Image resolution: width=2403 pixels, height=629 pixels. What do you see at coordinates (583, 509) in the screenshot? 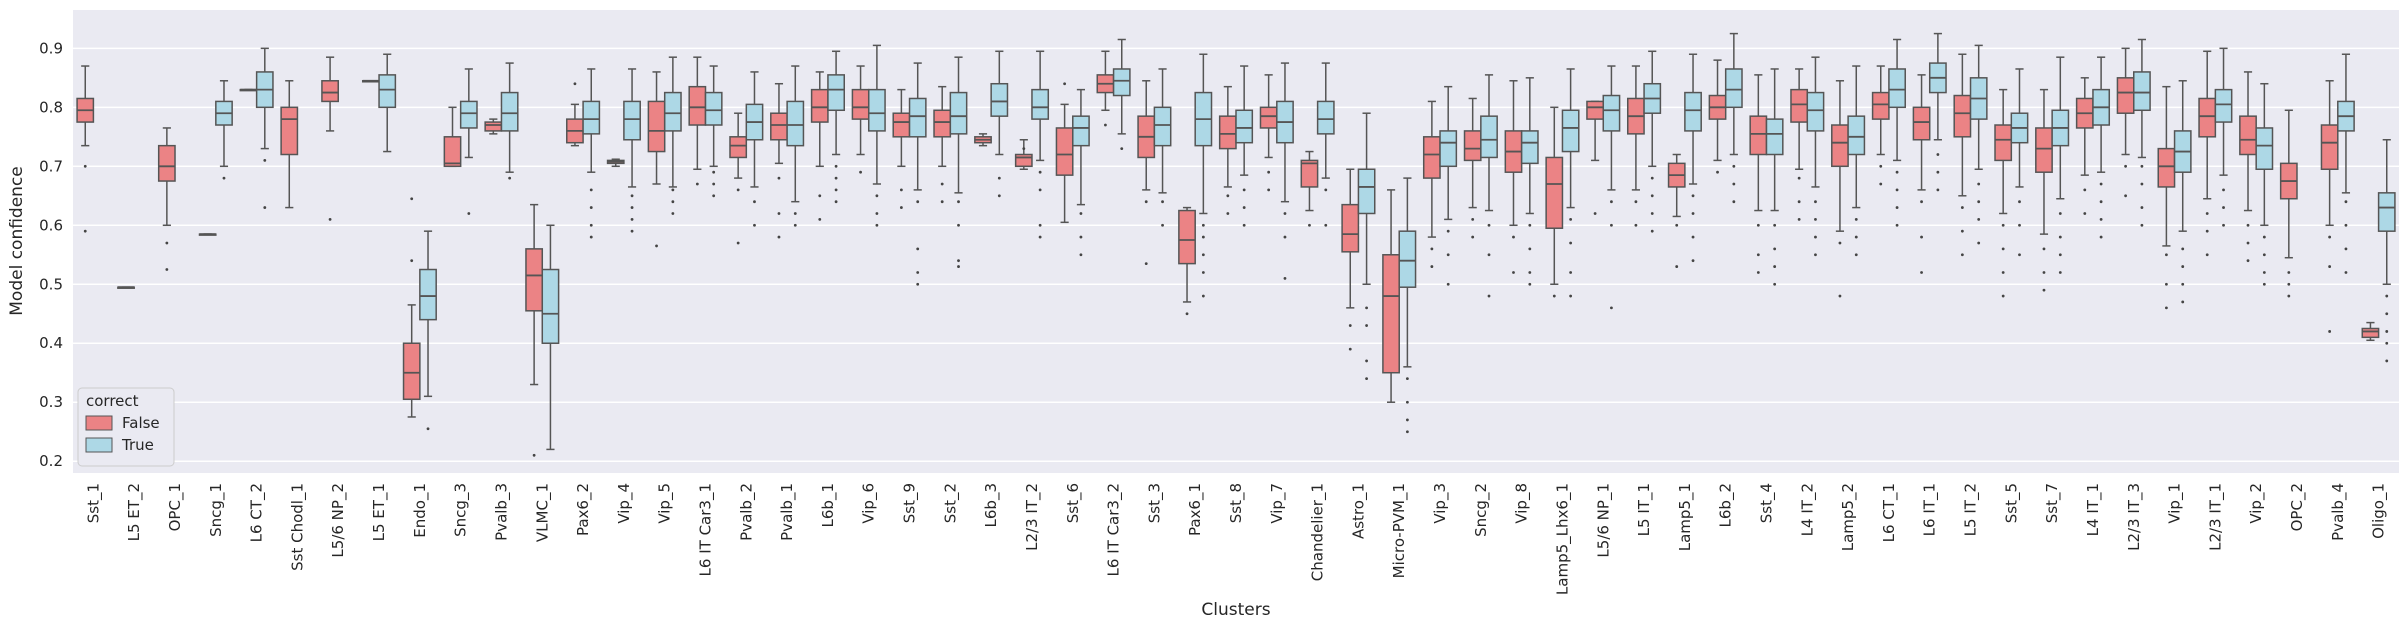
I see `x-tick-label: Pax6_2` at bounding box center [583, 509].